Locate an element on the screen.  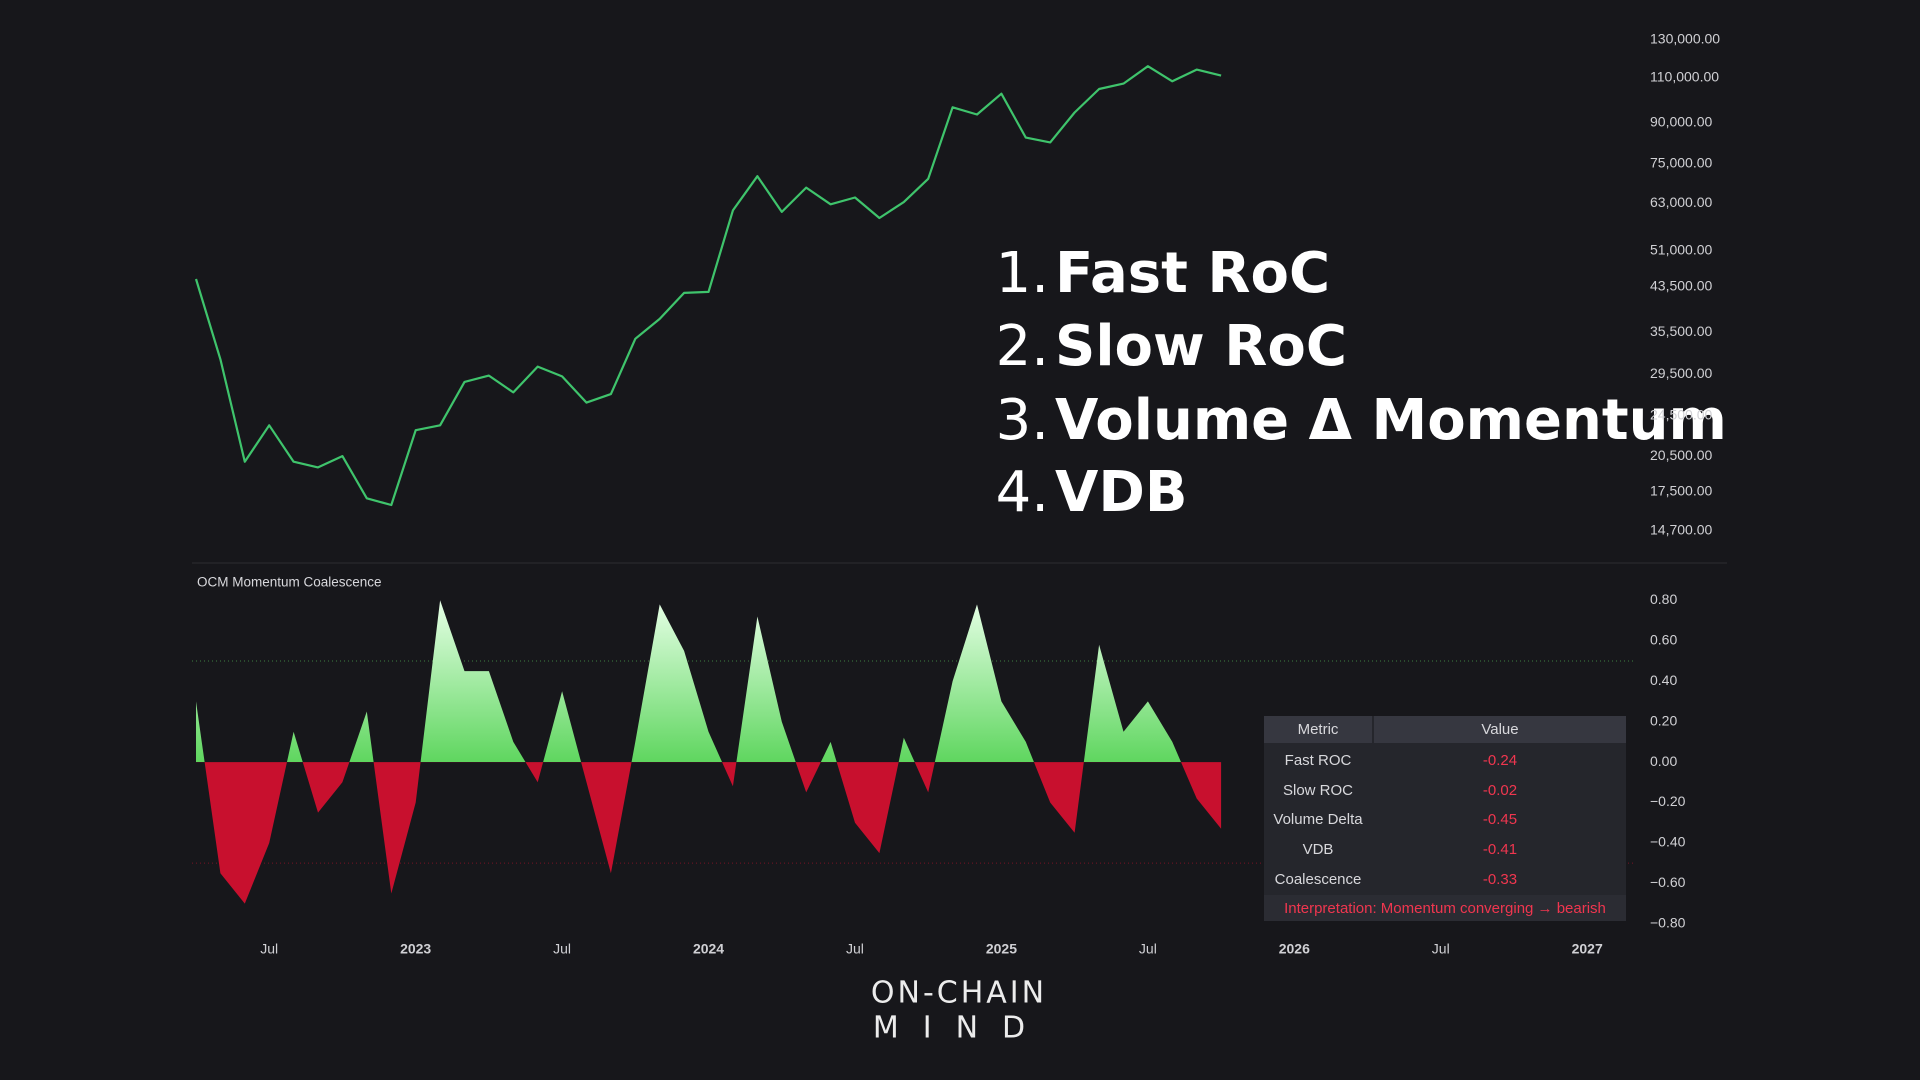
table-metric: Coalescence is located at coordinates (1318, 879).